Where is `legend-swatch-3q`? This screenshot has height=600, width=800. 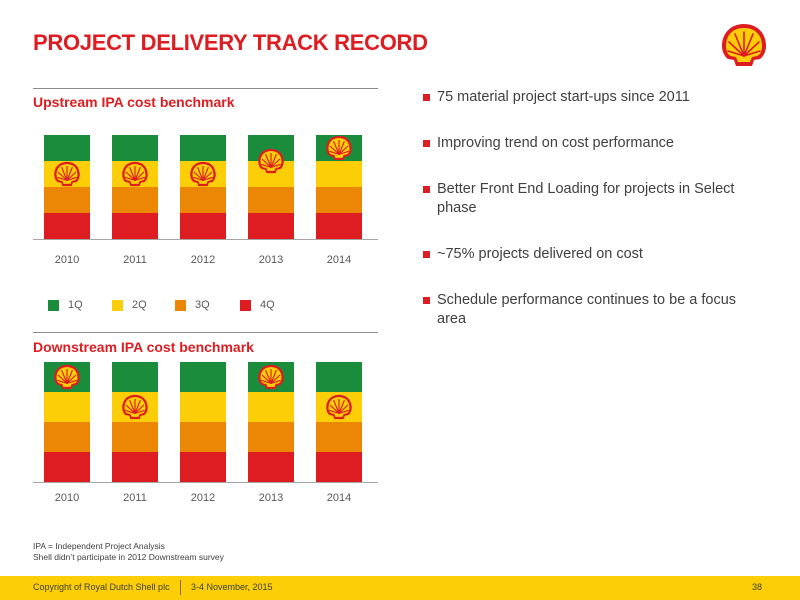
legend-swatch-3q is located at coordinates (180, 305).